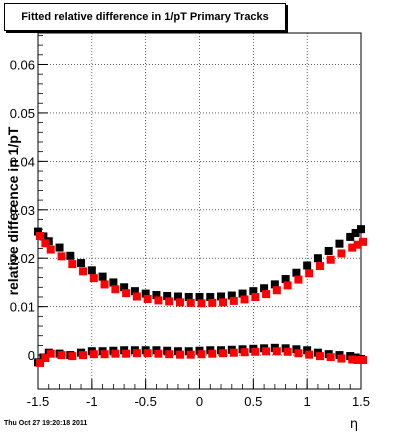 The image size is (400, 433). Describe the element at coordinates (307, 401) in the screenshot. I see `x-tick-label: 1` at that location.